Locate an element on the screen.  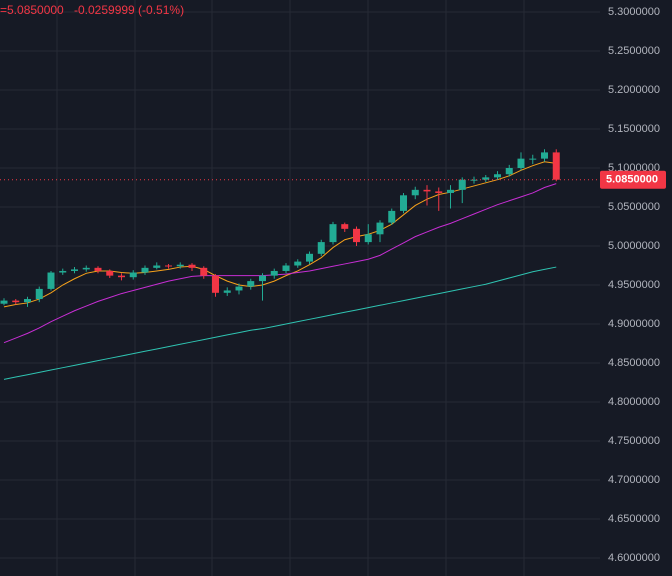
y-tick-label: 4.8000000 is located at coordinates (634, 402).